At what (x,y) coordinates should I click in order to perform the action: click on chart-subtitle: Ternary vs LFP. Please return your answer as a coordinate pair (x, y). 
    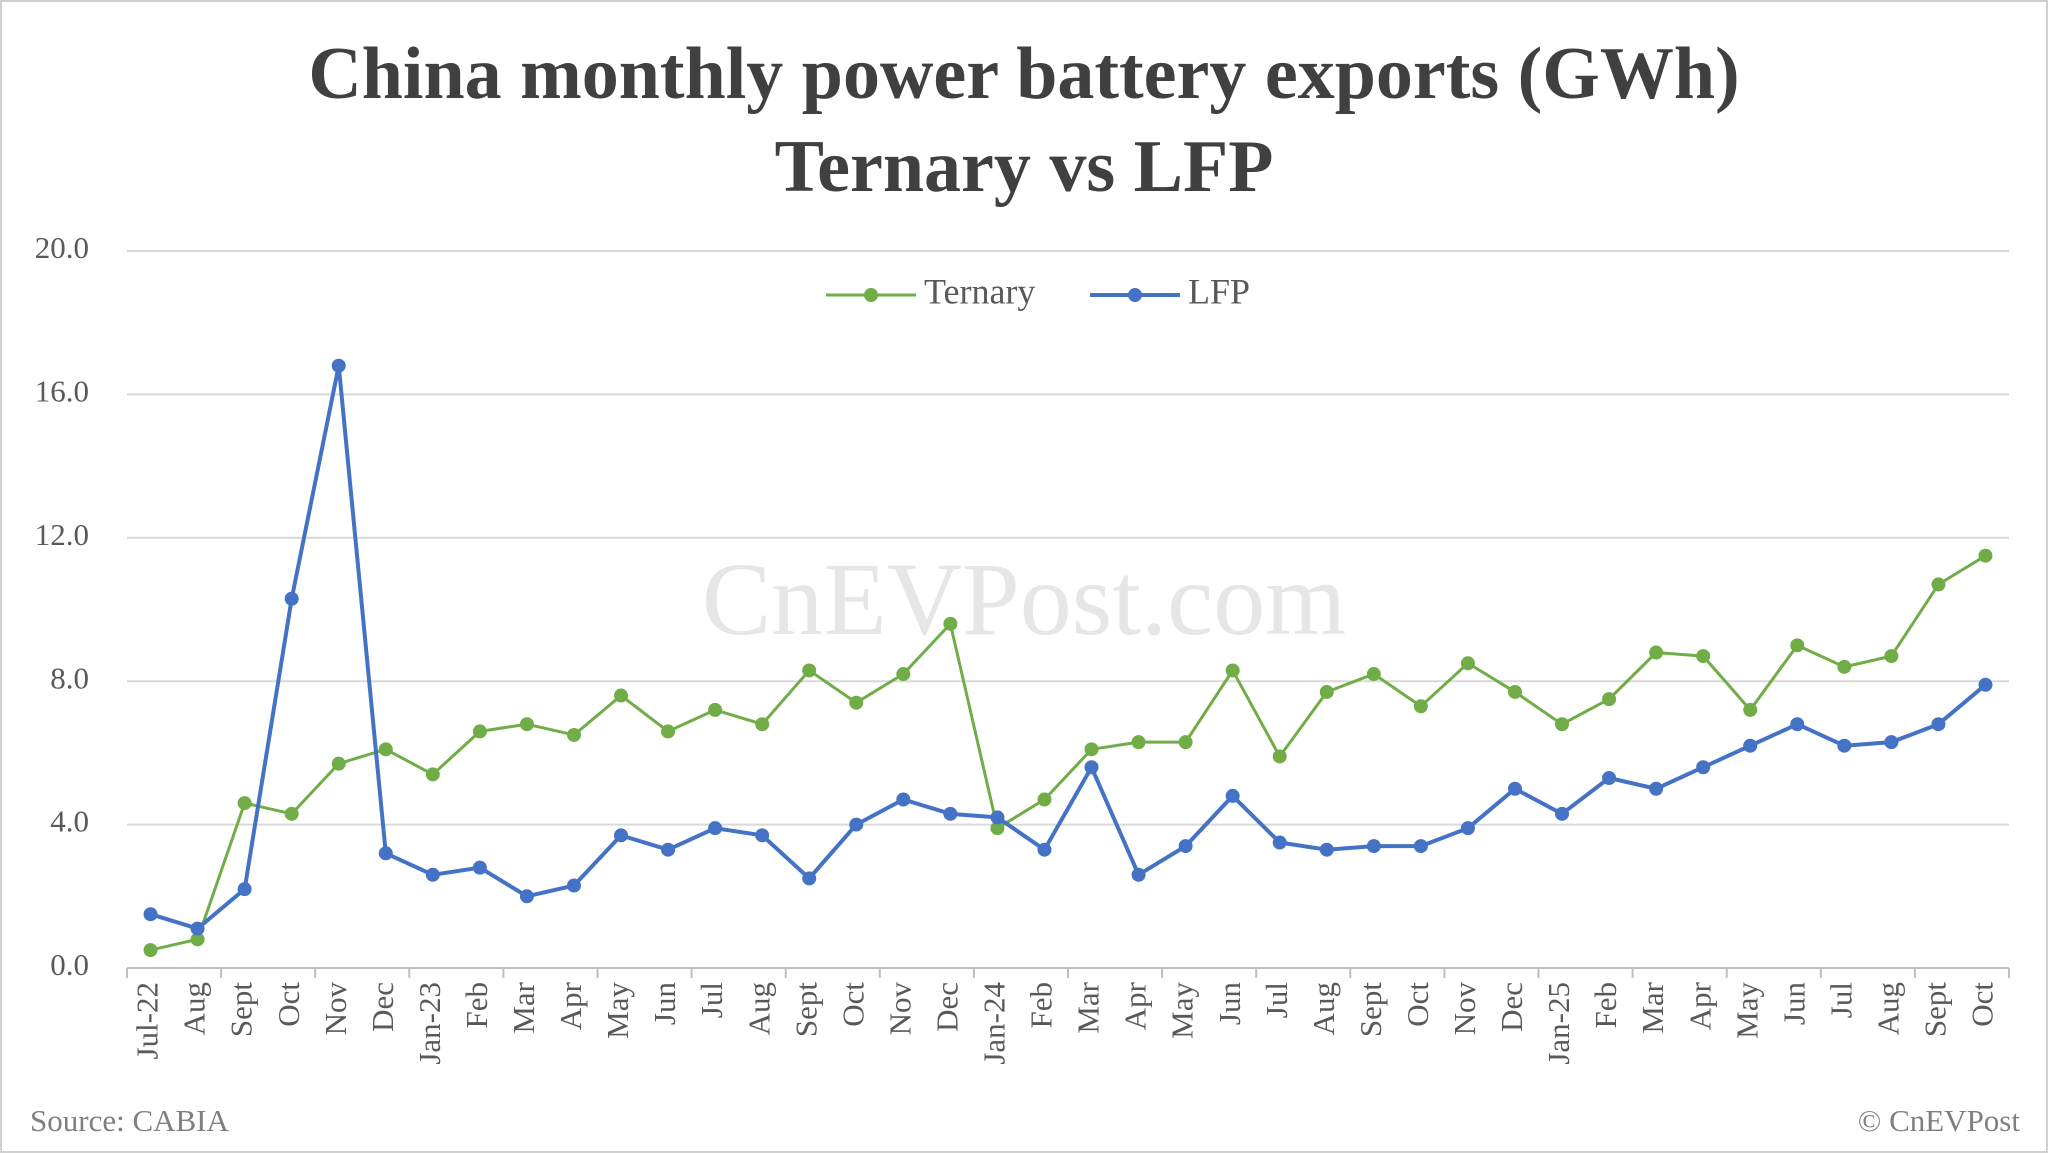
    Looking at the image, I should click on (1024, 167).